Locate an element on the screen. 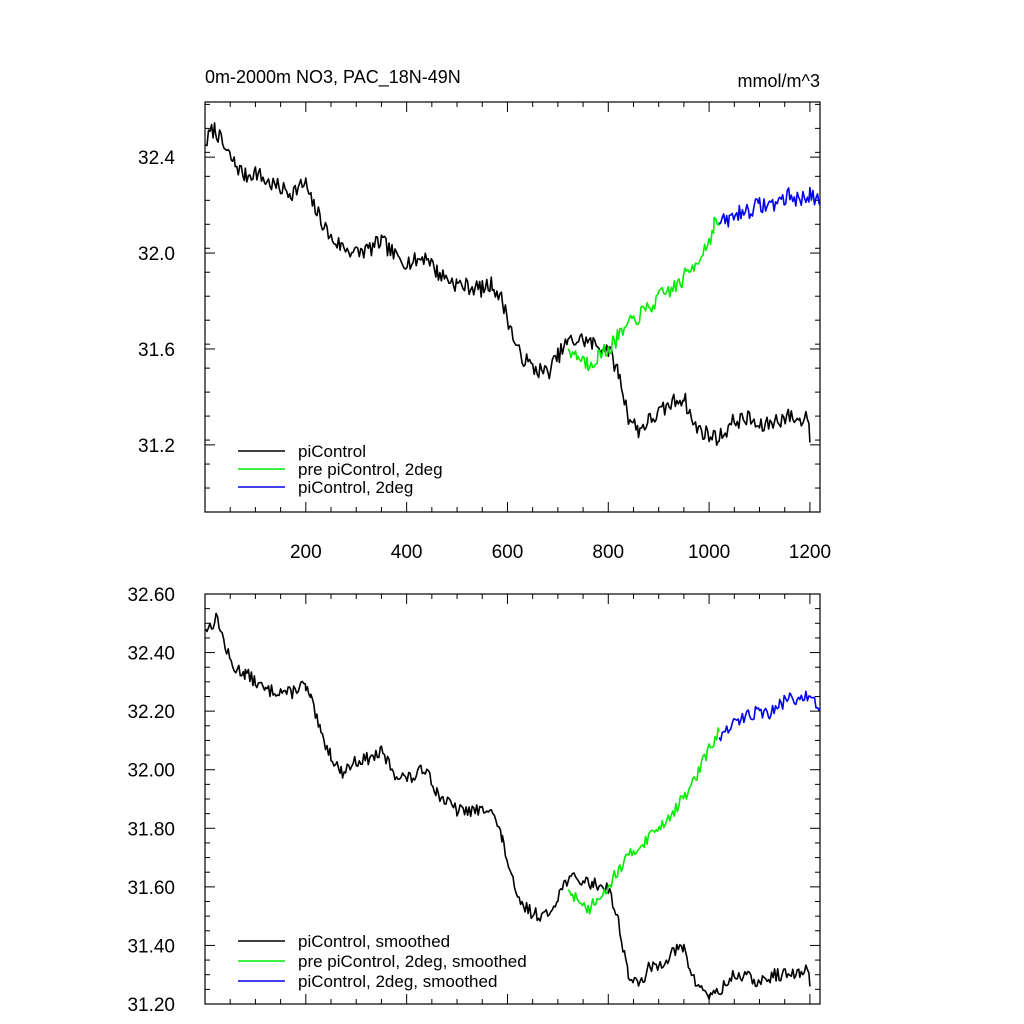  y-tick-label: 31.80 is located at coordinates (151, 829).